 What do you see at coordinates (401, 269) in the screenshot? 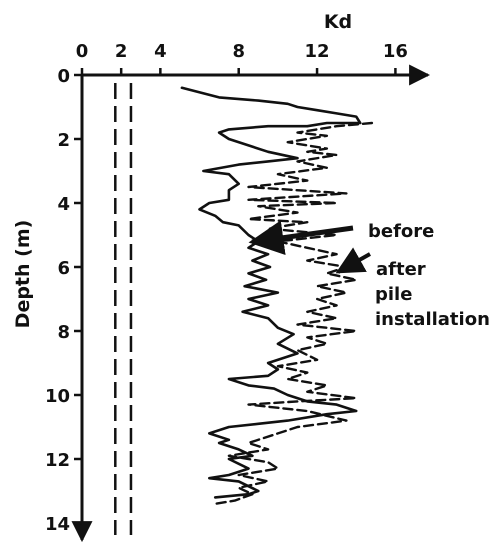
I see `annotation-after: after` at bounding box center [401, 269].